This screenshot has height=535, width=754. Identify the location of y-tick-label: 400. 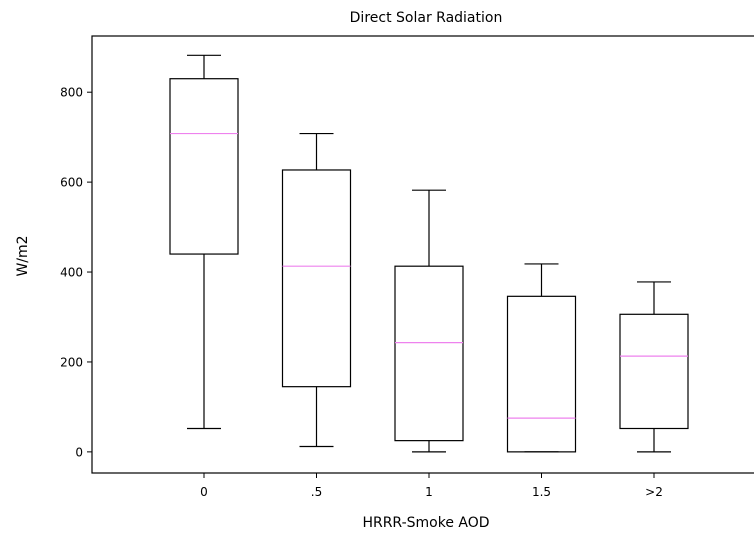
(71, 273).